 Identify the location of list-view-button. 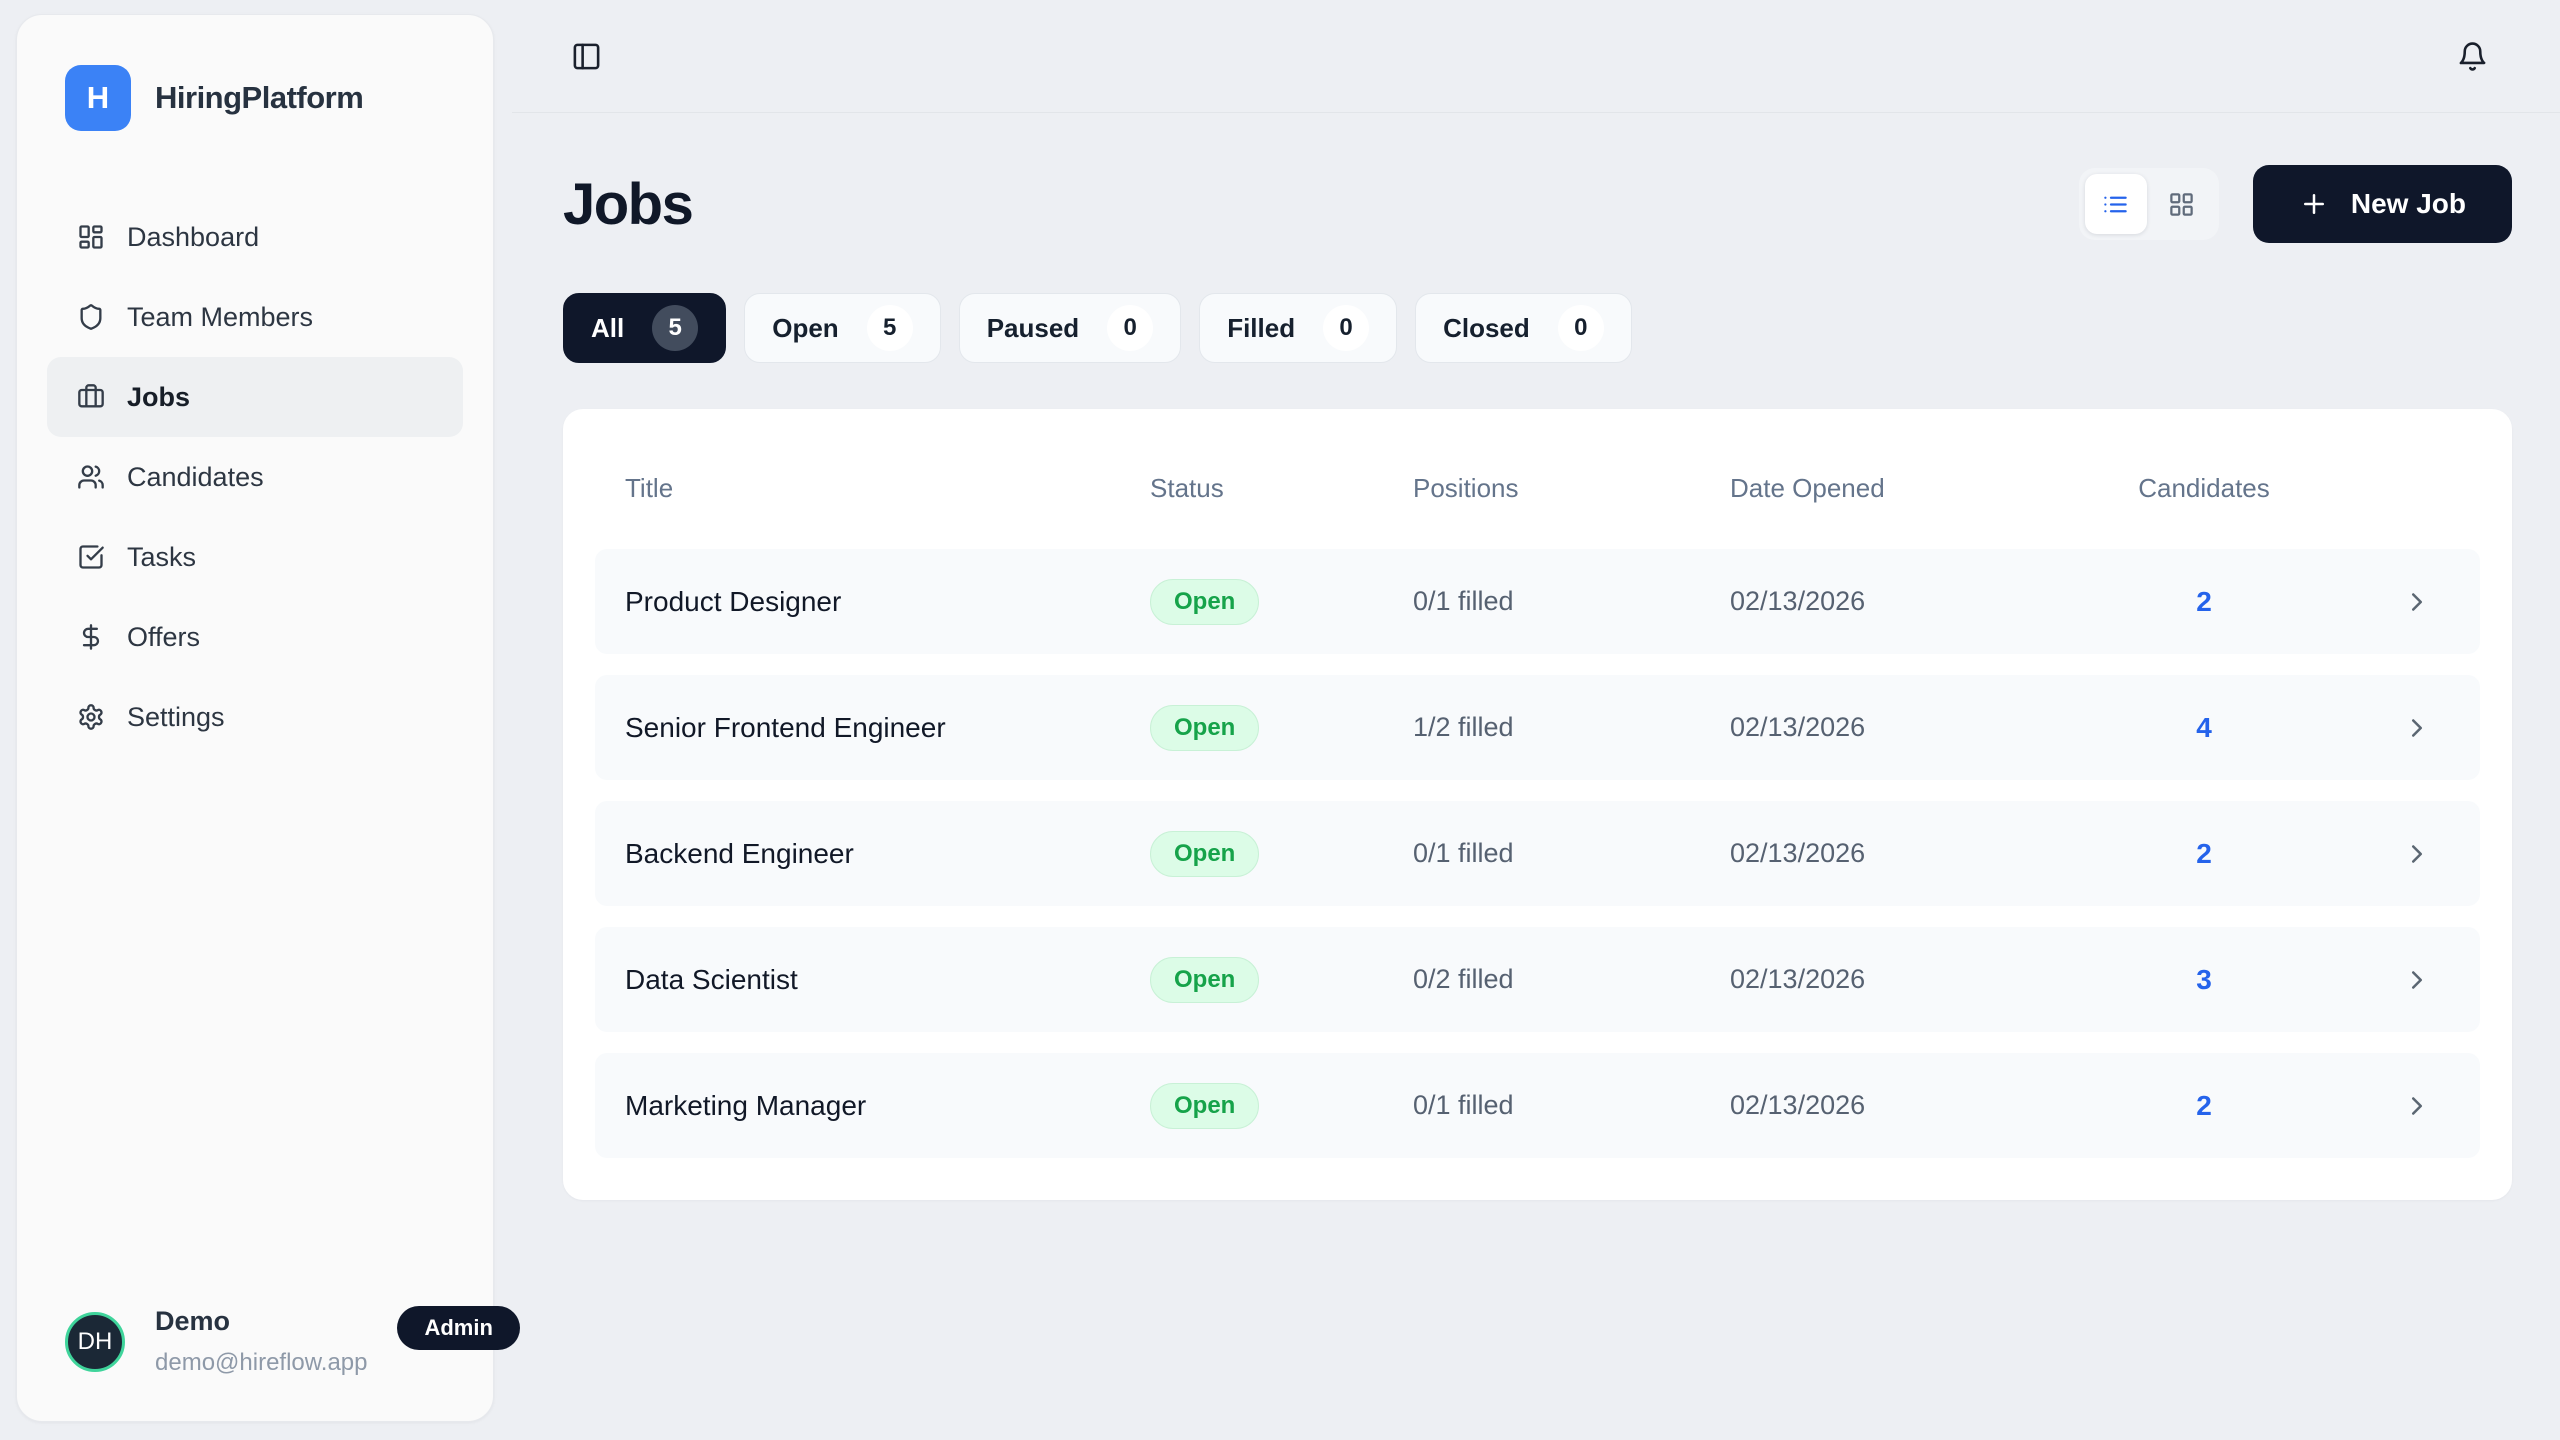
(2115, 204).